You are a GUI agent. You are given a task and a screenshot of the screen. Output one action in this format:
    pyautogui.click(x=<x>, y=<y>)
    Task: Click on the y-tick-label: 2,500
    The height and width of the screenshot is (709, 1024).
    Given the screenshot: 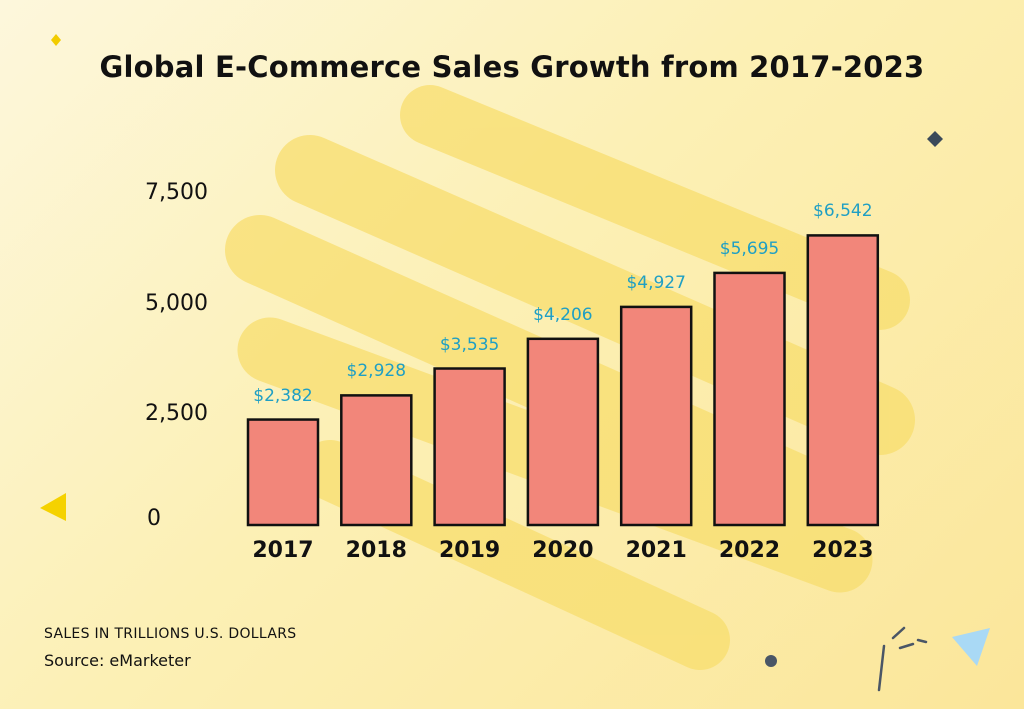 What is the action you would take?
    pyautogui.click(x=176, y=414)
    